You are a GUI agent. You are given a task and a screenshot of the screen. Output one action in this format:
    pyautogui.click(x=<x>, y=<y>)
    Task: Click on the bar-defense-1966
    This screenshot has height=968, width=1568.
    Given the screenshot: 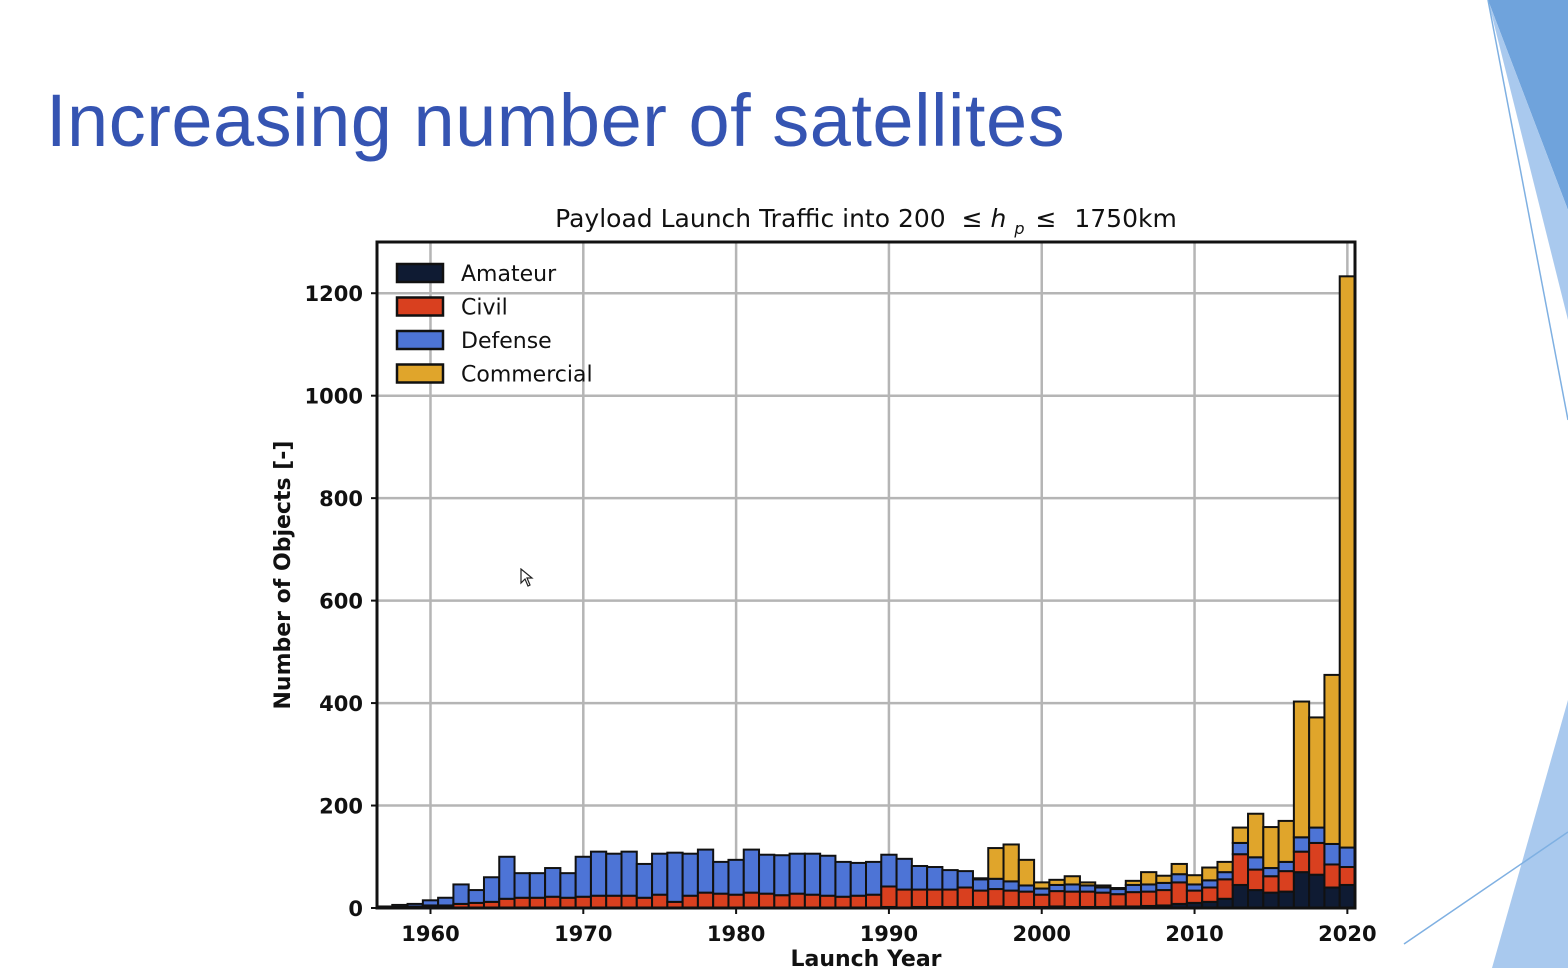 What is the action you would take?
    pyautogui.click(x=522, y=885)
    